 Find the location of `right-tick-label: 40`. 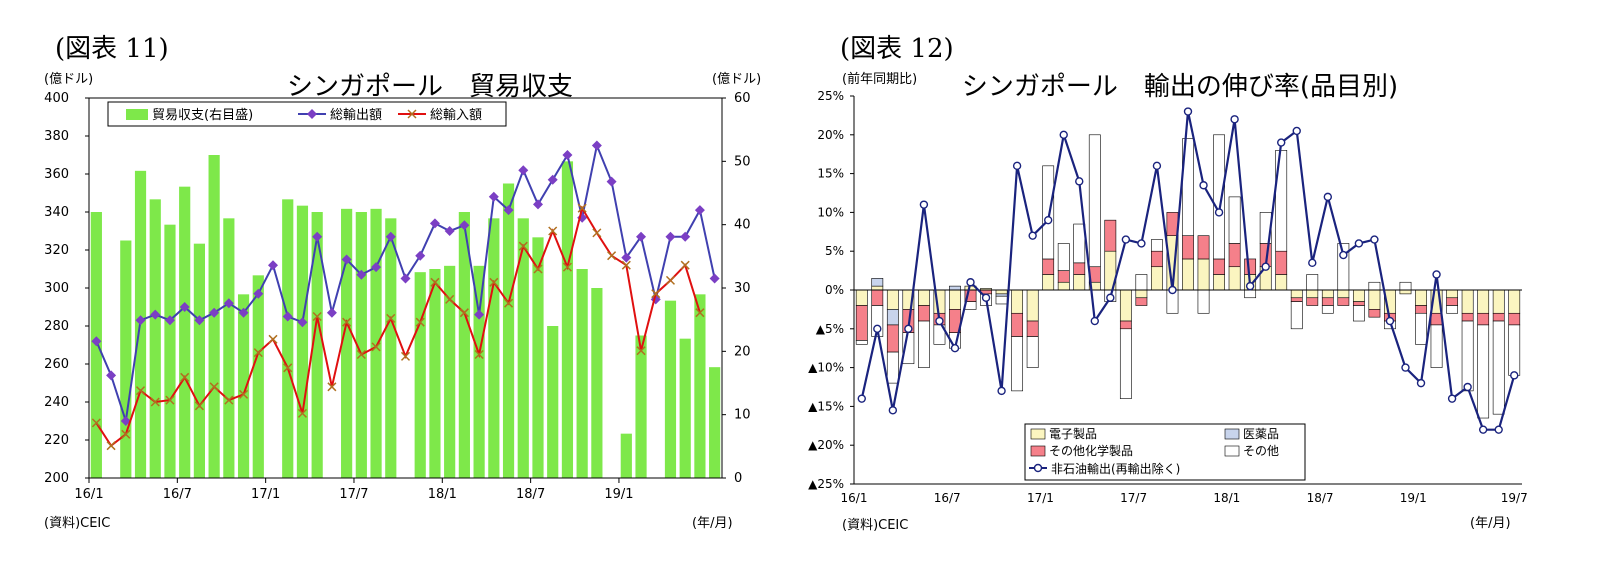

right-tick-label: 40 is located at coordinates (742, 225).